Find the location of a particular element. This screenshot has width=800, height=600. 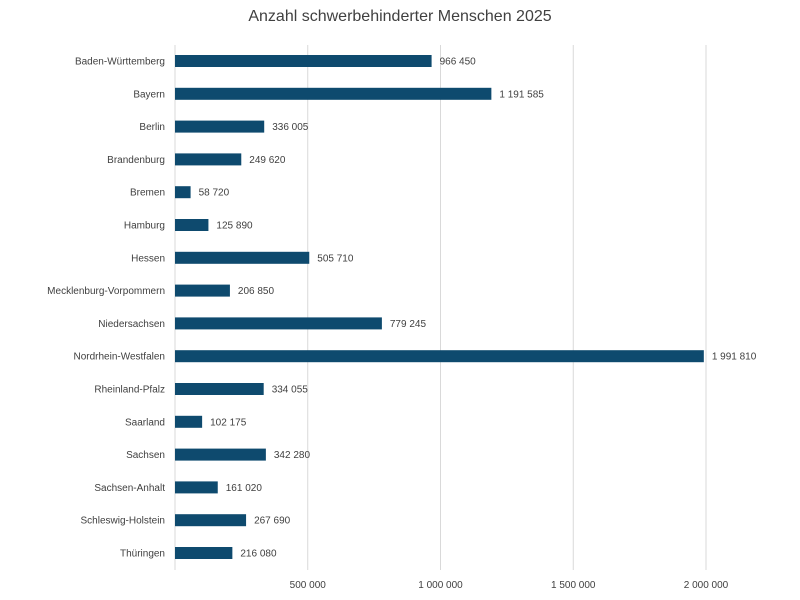

category-label: Rheinland-Pfalz is located at coordinates (129, 390).